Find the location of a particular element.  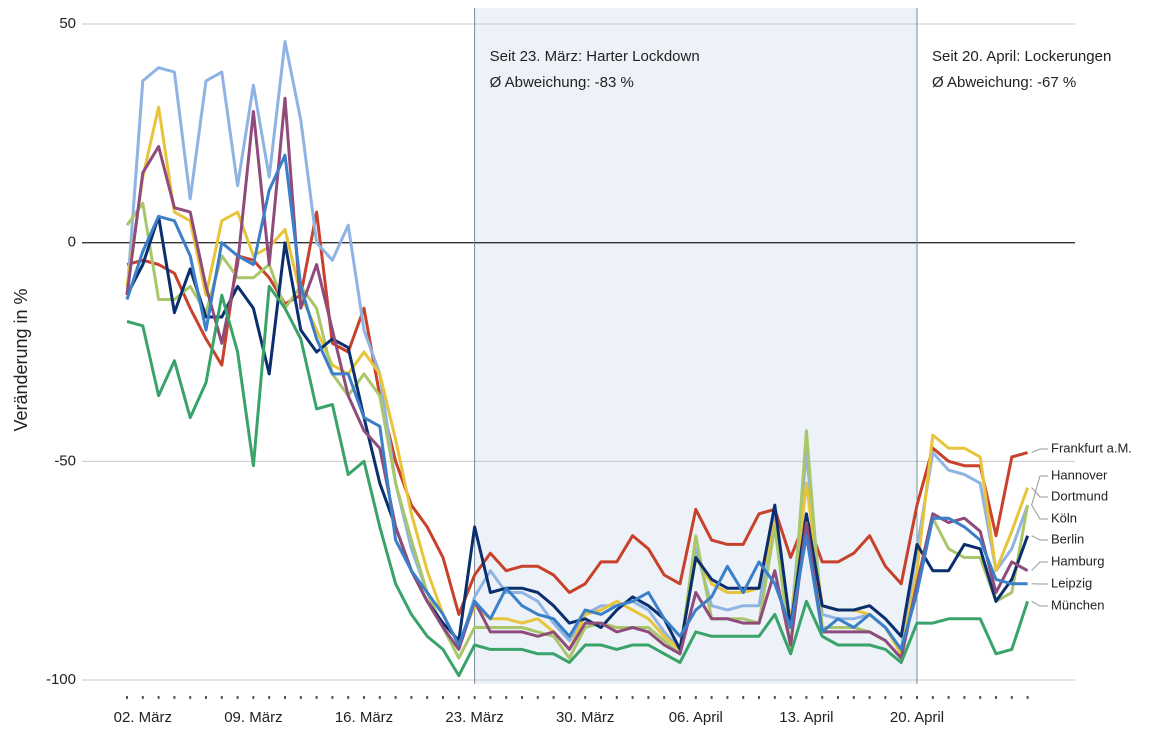

y-axis-label: Veränderung in % is located at coordinates (21, 359).